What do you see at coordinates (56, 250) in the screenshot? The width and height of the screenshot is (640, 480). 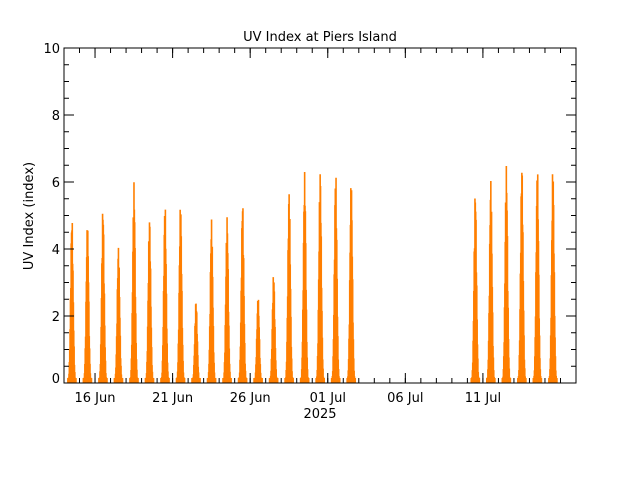 I see `y-tick-label: 4` at bounding box center [56, 250].